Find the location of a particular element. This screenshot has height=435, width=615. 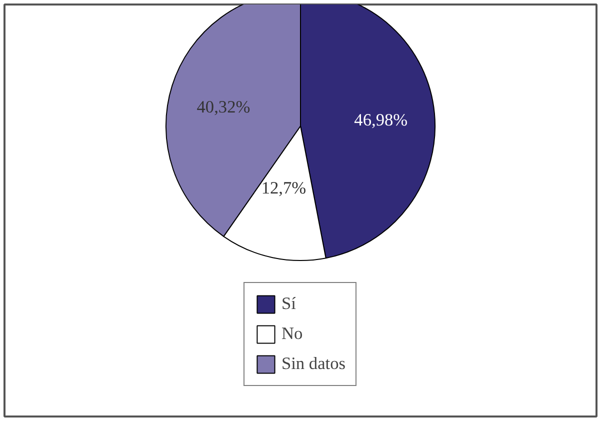

legend-label: No is located at coordinates (292, 334).